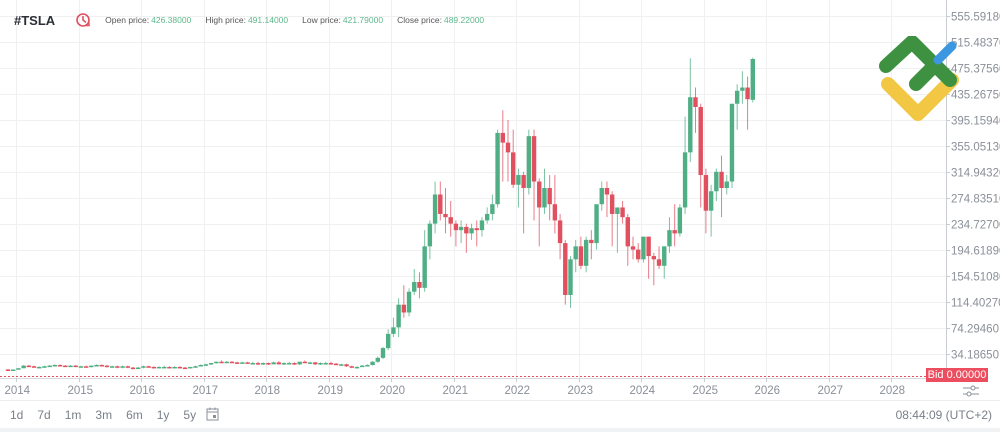 The height and width of the screenshot is (432, 1000). Describe the element at coordinates (456, 391) in the screenshot. I see `x-tick-label: 2021` at that location.